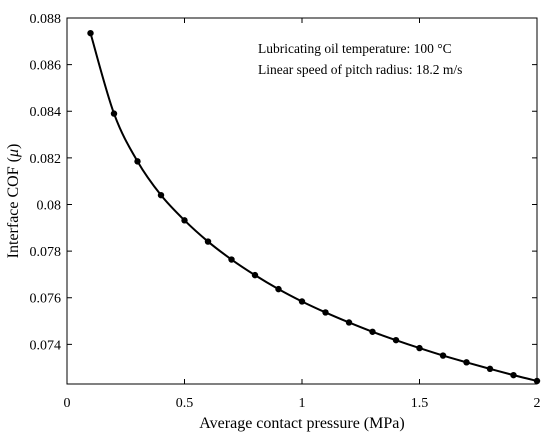  I want to click on y-tick-label: 0.078, so click(46, 252).